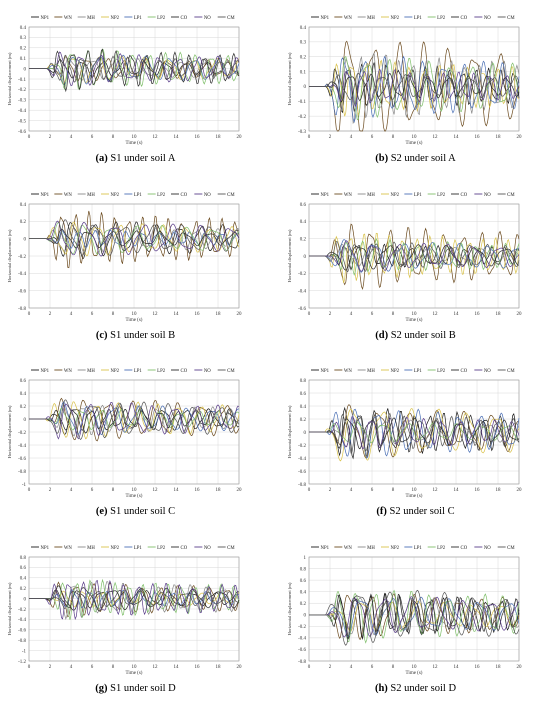 The height and width of the screenshot is (701, 550). Describe the element at coordinates (422, 158) in the screenshot. I see `panel-caption-text: S2 under soil A` at that location.